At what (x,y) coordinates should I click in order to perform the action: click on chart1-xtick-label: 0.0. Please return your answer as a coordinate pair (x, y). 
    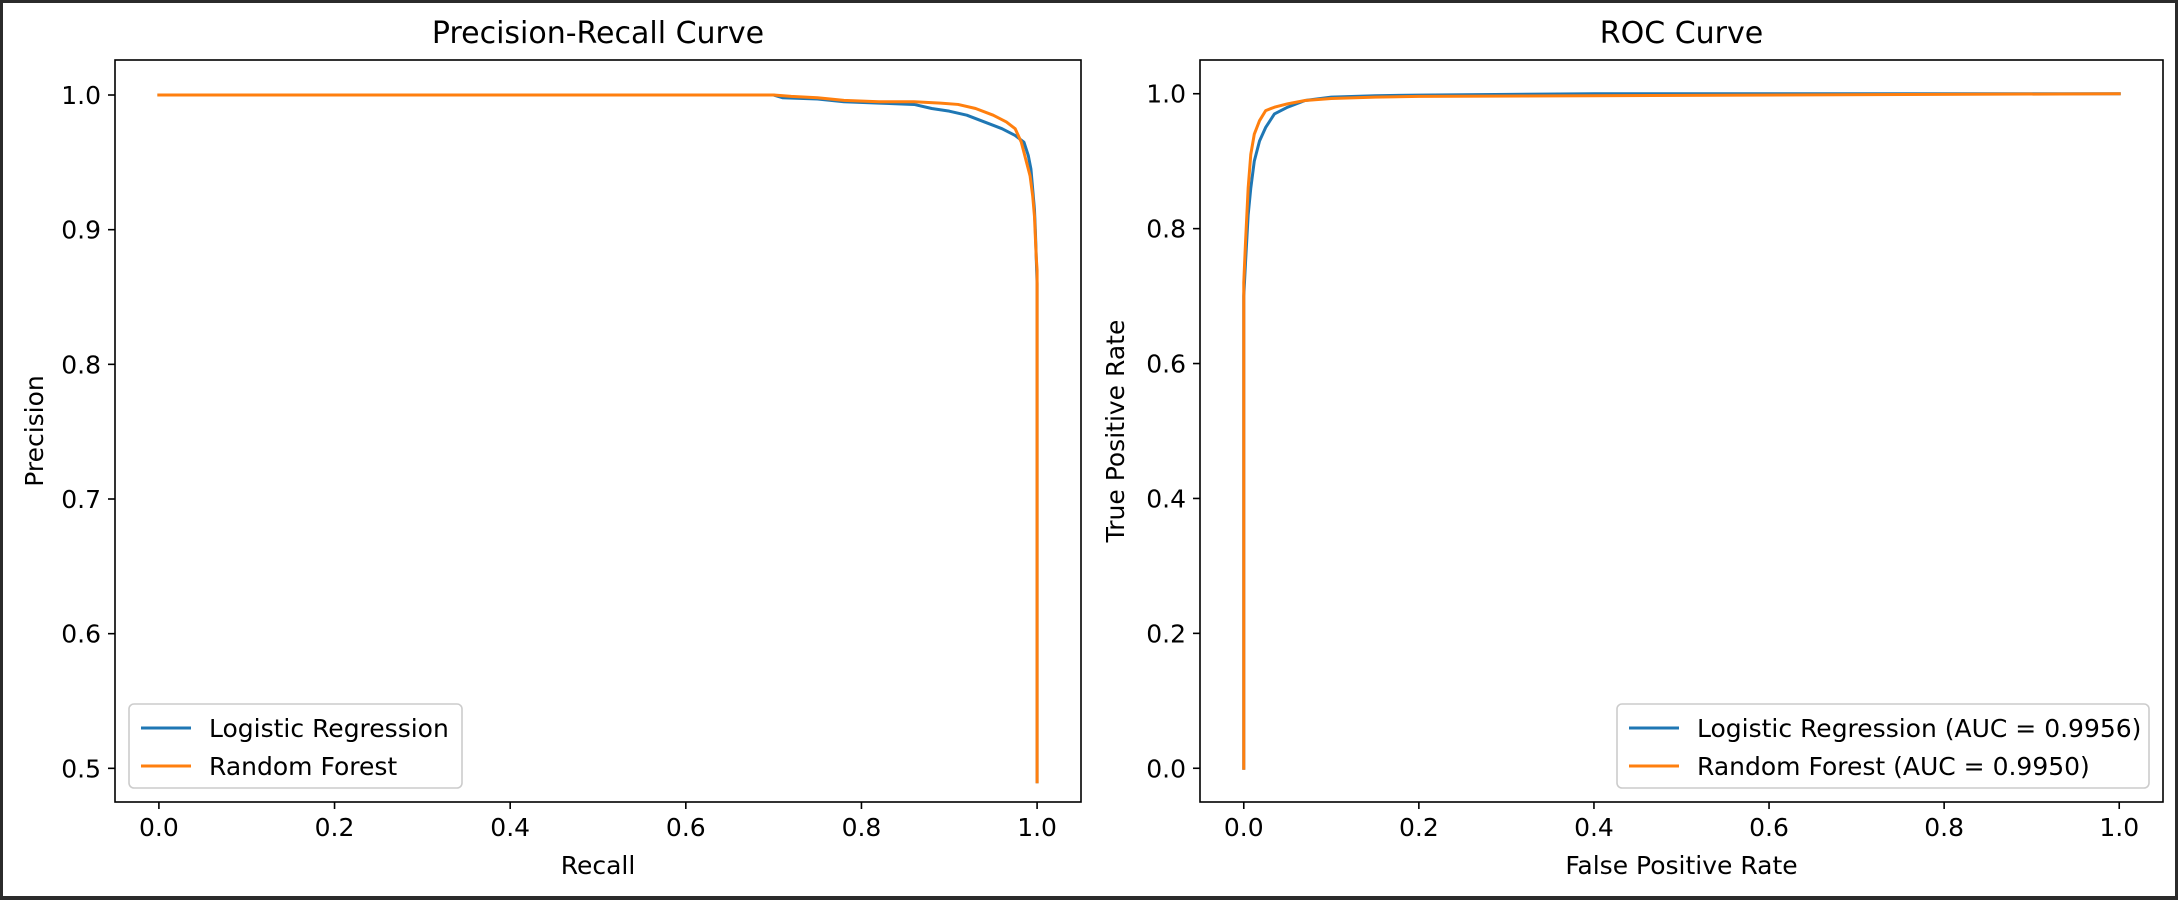
    Looking at the image, I should click on (159, 827).